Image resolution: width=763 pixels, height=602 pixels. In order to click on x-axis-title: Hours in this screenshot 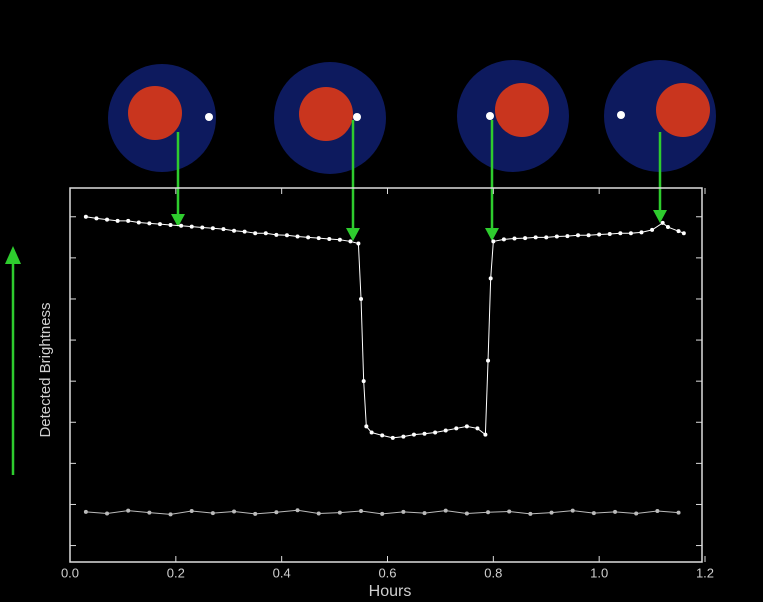, I will do `click(390, 591)`.